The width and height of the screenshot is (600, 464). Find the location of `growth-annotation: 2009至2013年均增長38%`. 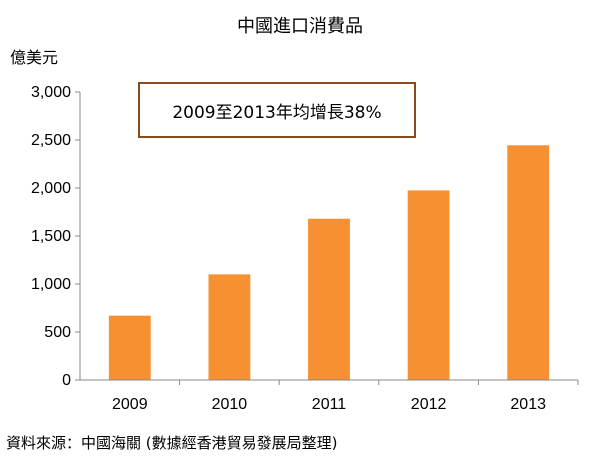

growth-annotation: 2009至2013年均增長38% is located at coordinates (277, 110).